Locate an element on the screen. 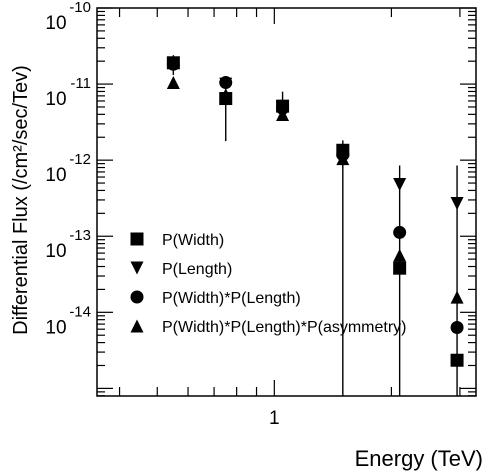  legend-label: P(Length) is located at coordinates (197, 269).